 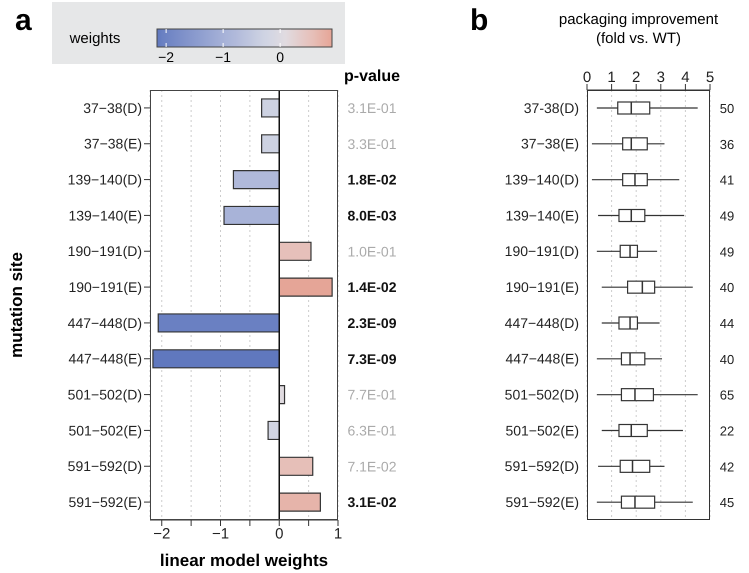 I want to click on text: 7.3E-09, so click(x=372, y=358).